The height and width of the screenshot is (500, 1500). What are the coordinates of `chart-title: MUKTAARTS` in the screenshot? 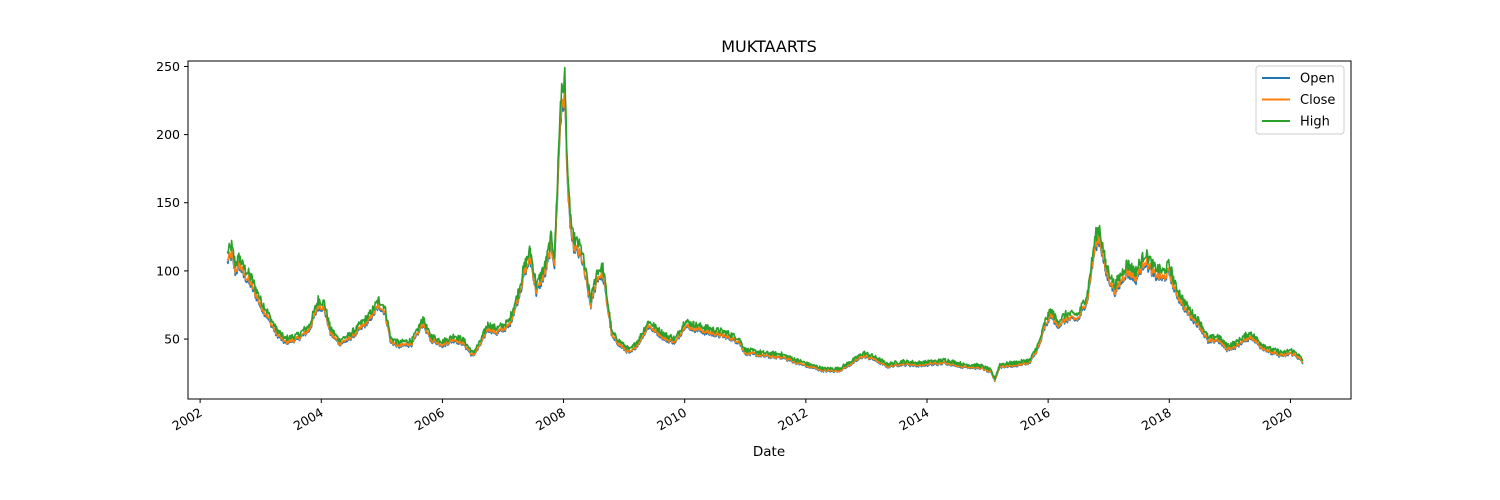 It's located at (769, 46).